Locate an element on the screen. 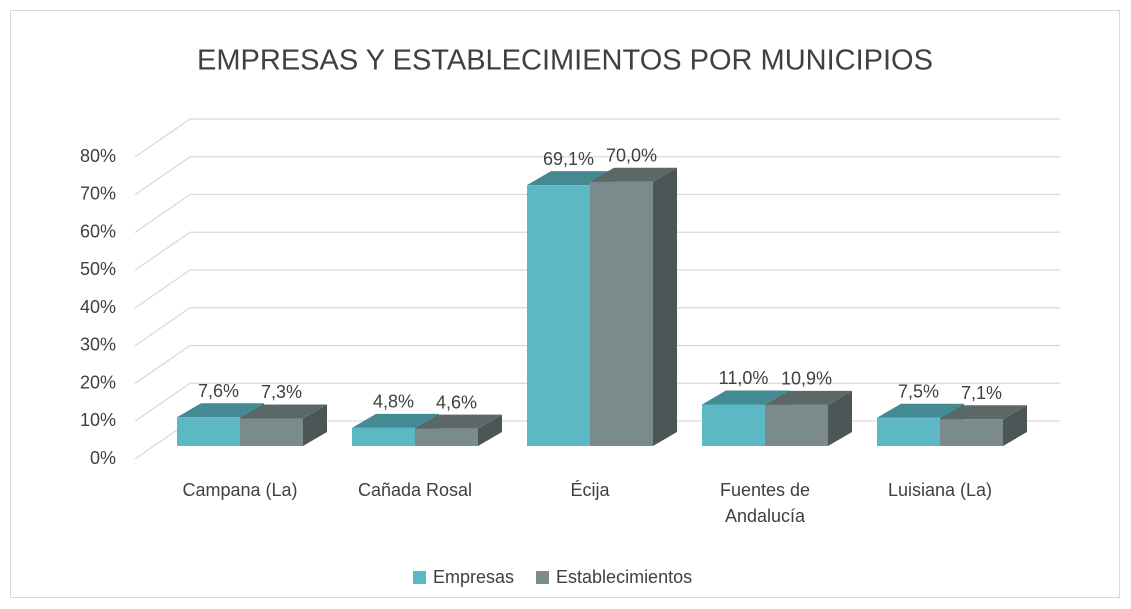 This screenshot has width=1131, height=609. value-label: 11,0% is located at coordinates (744, 378).